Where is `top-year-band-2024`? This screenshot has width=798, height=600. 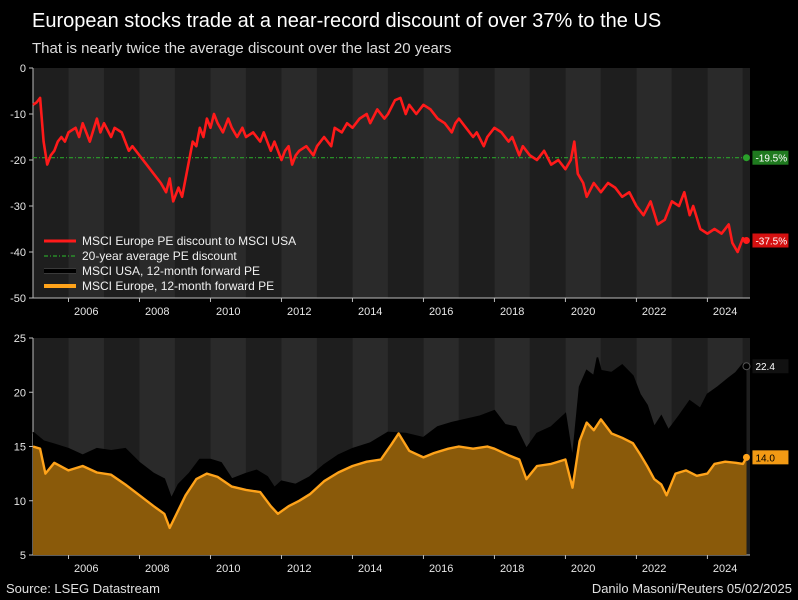
top-year-band-2024 is located at coordinates (725, 183).